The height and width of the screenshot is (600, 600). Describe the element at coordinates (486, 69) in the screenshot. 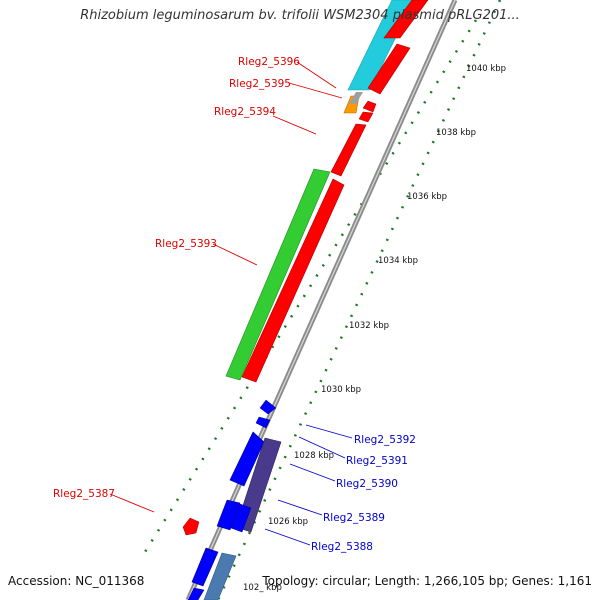

I see `kbp-label: 1040 kbp` at that location.